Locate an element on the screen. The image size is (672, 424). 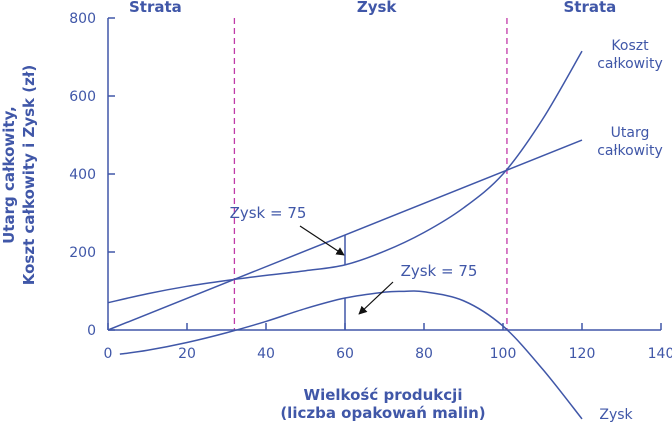
annotation-lower-label: Zysk = 75 is located at coordinates (439, 271).